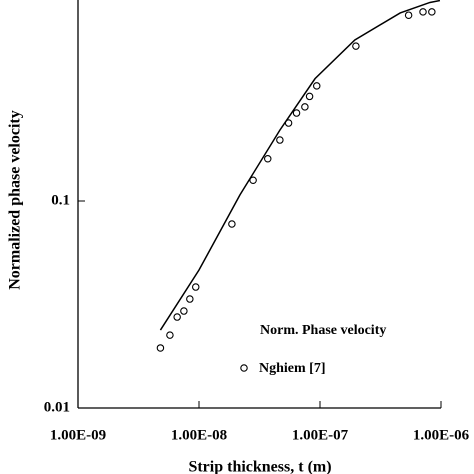  I want to click on x-axis-label: Strip thickness, t (m), so click(259, 466).